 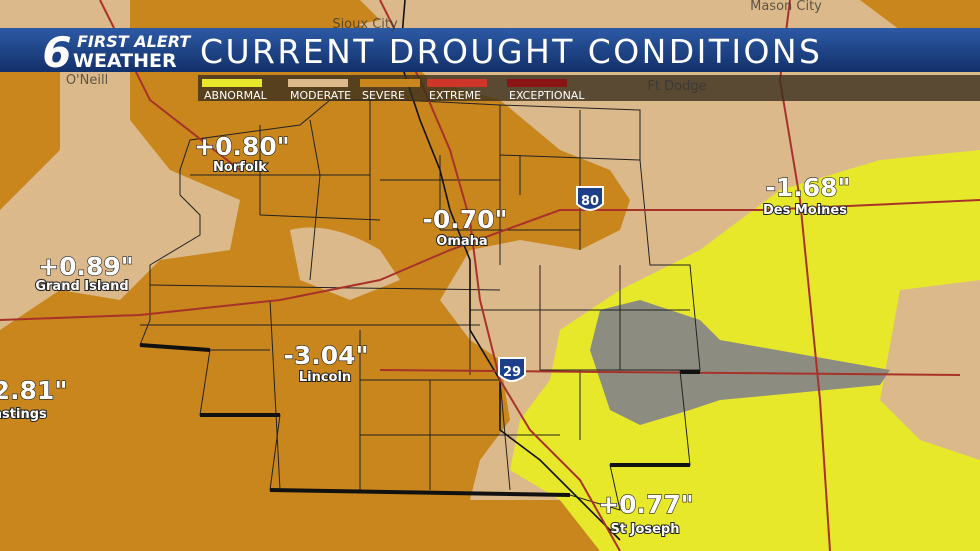 I want to click on rainfall-departure: 2.81", so click(x=33, y=390).